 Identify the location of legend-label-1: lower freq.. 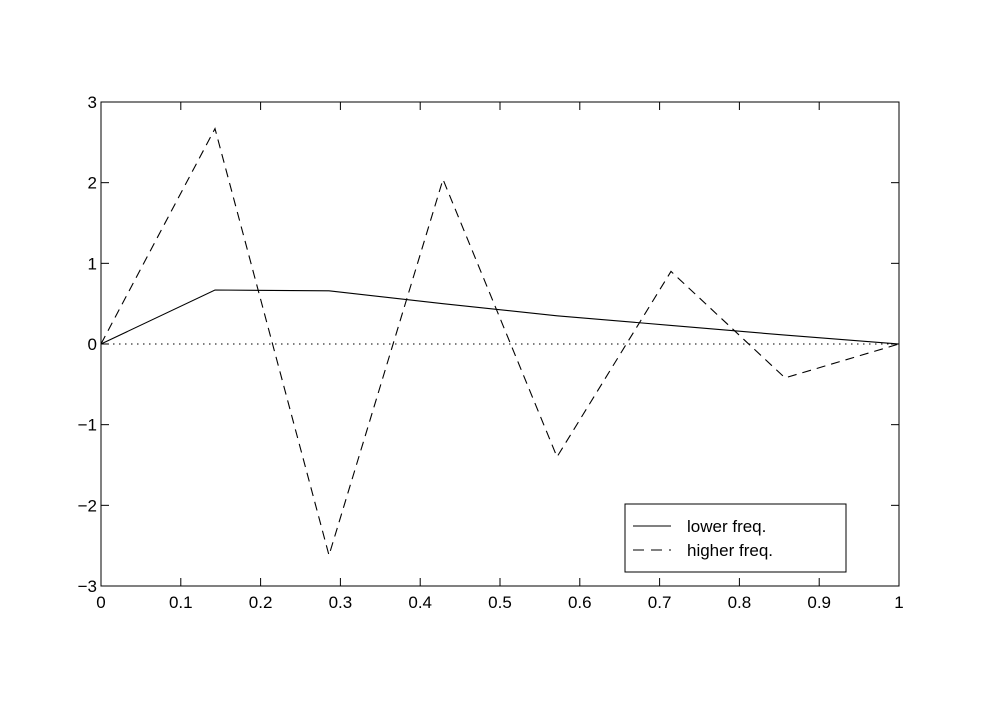
(726, 526).